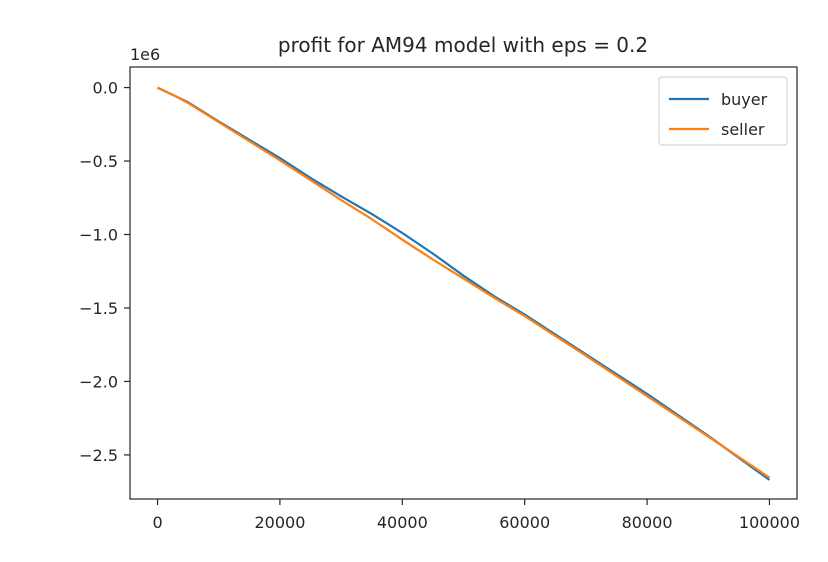 This screenshot has width=828, height=562. Describe the element at coordinates (157, 522) in the screenshot. I see `x-tick-label: 0` at that location.